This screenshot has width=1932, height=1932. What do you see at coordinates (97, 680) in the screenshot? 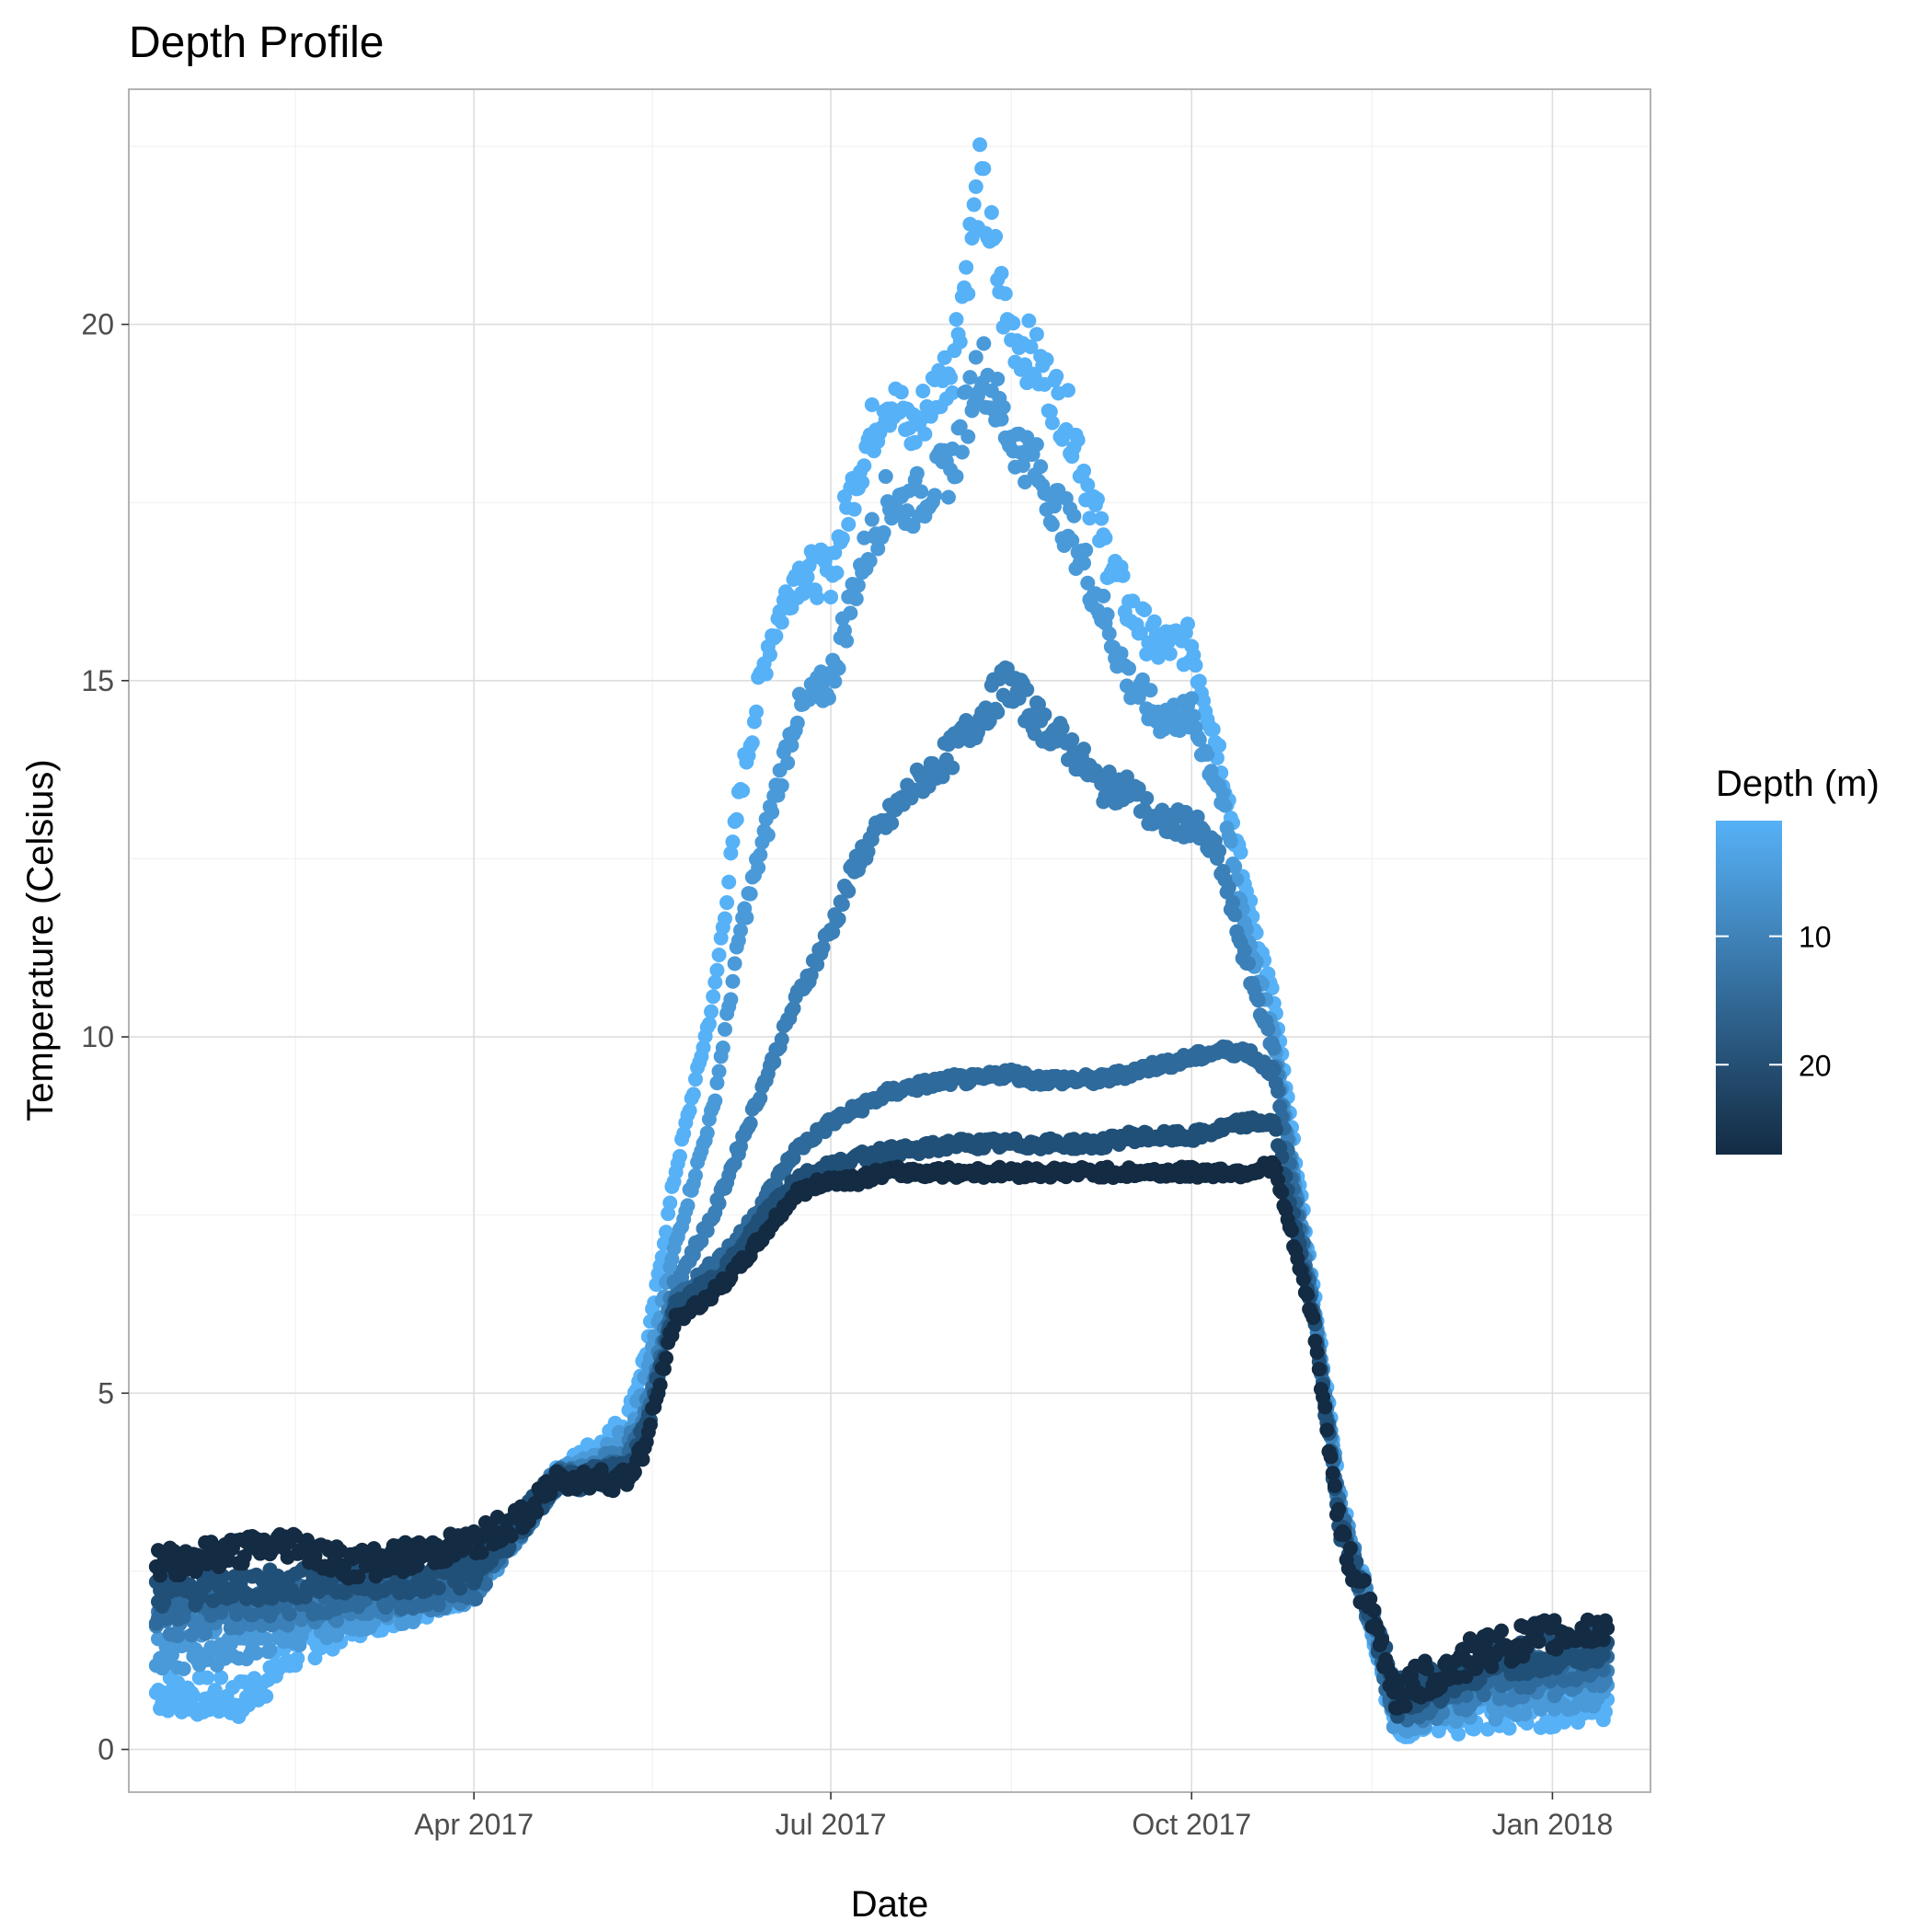
I see `y-tick-label: 15` at bounding box center [97, 680].